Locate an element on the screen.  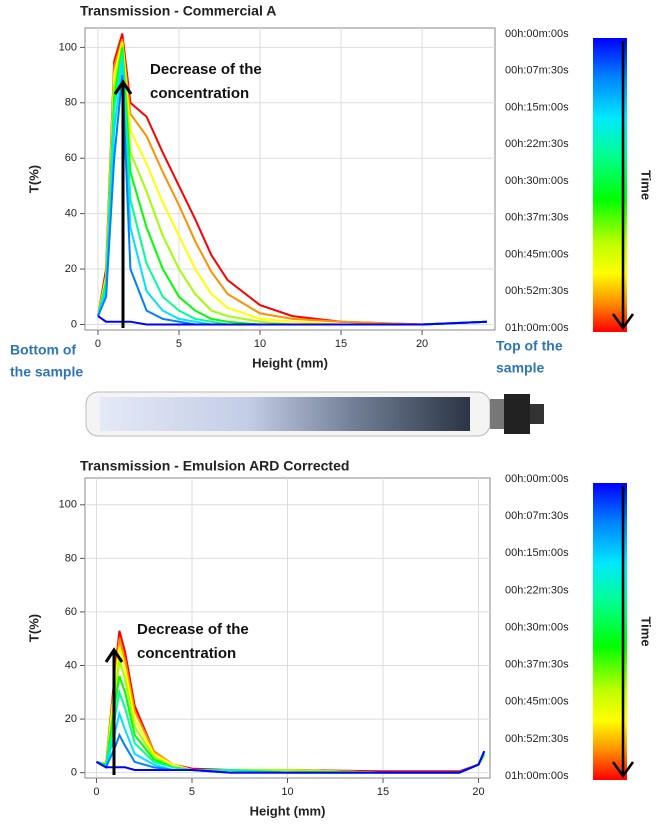
top-label: Top of the is located at coordinates (529, 346).